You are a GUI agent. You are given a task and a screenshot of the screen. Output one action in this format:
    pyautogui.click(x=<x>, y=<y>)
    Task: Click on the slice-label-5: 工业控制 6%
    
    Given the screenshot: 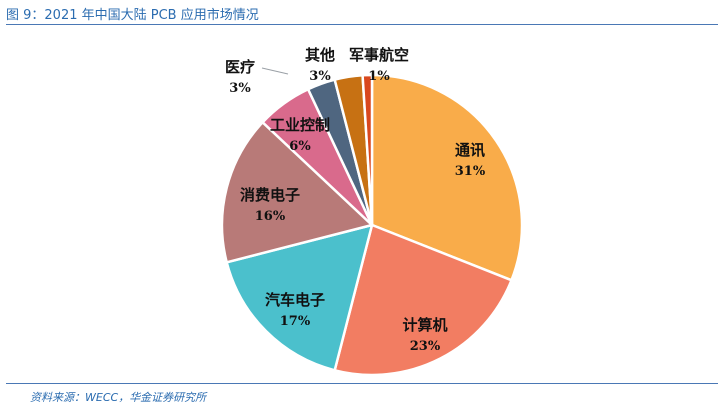 What is the action you would take?
    pyautogui.click(x=300, y=135)
    